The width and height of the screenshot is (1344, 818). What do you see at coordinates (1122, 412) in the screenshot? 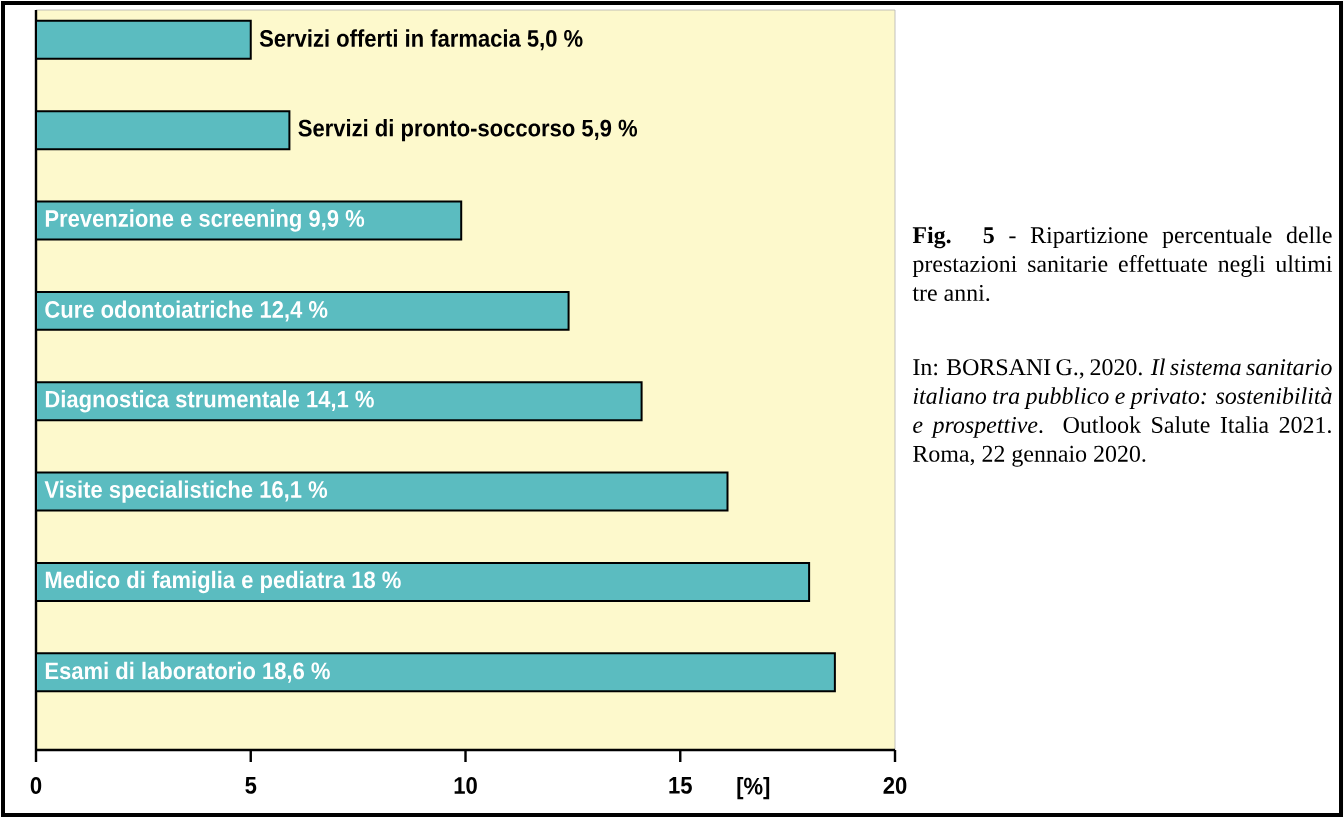
I see `text: In: BORSANI G., 2020. Il sistema sanitario italiano tra pubblico e privato: sostenibilità e prospettive. Outlook Salute Italia 2021. Roma, 22 gennaio 2020.` at bounding box center [1122, 412].